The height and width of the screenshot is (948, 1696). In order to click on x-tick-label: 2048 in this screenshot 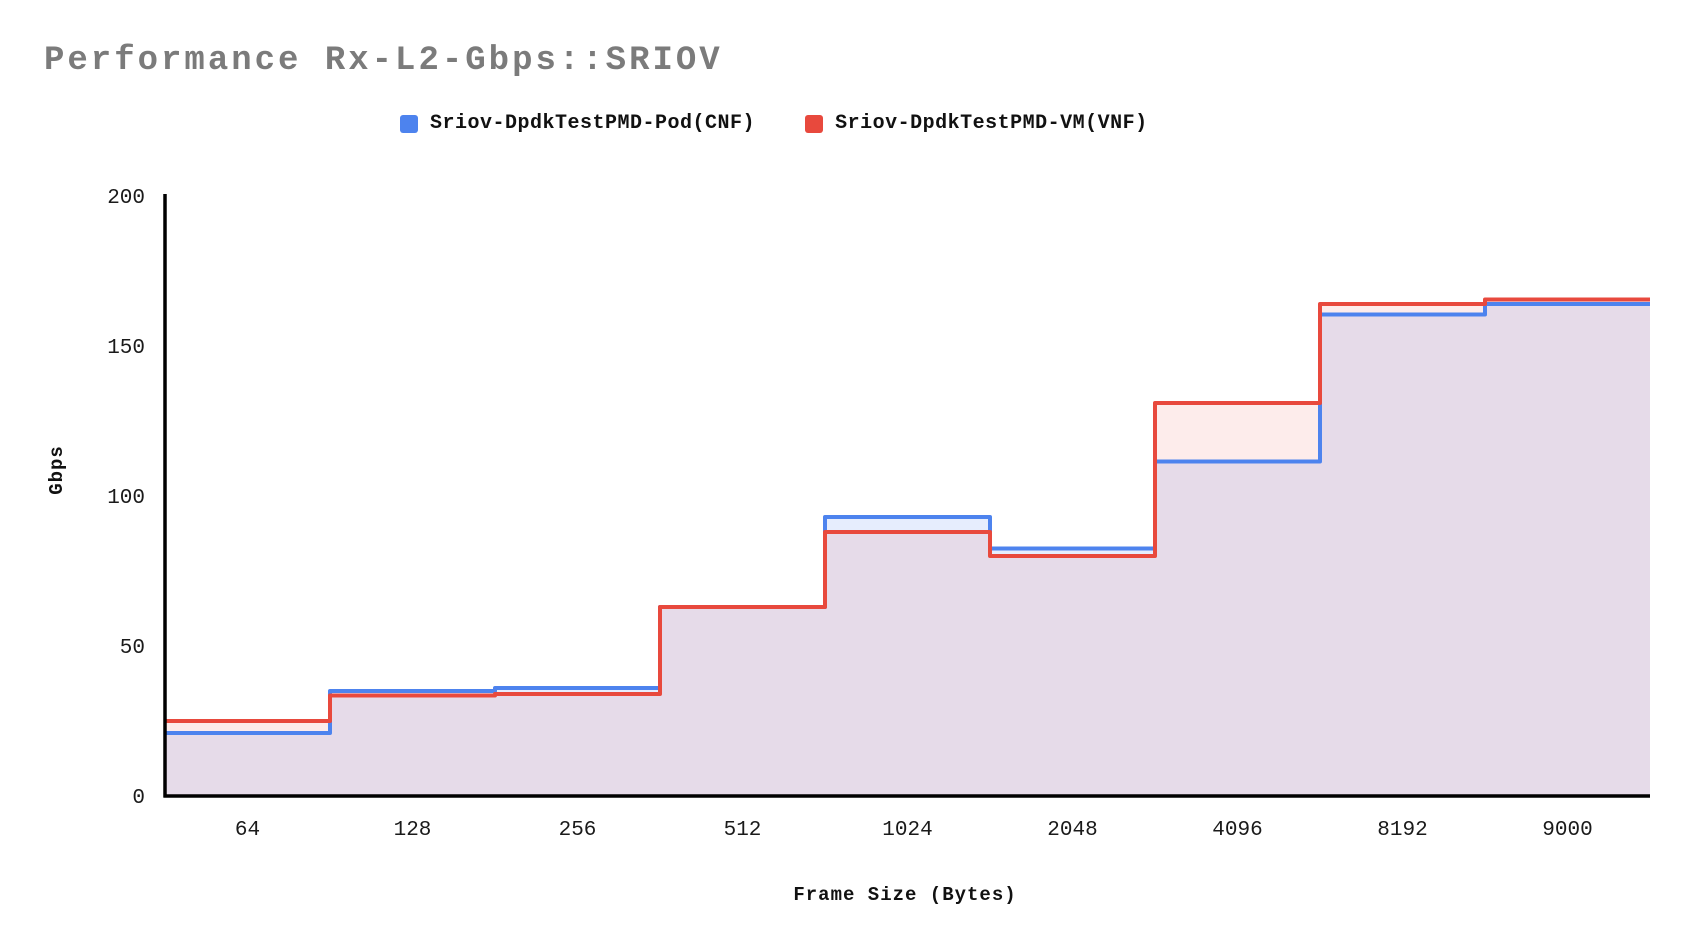, I will do `click(1072, 830)`.